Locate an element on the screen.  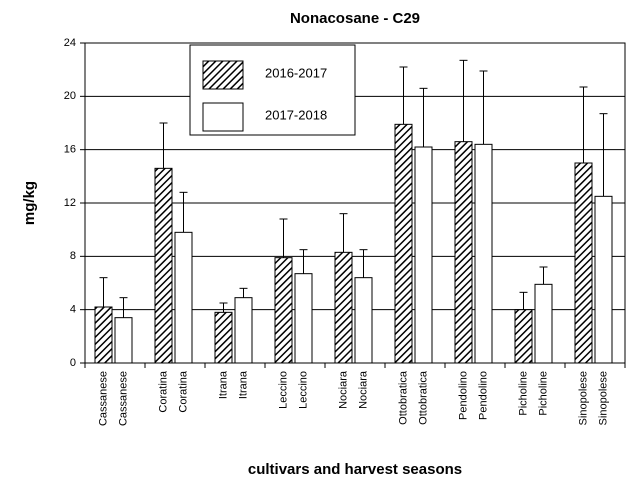
y-tick-label: 8 is located at coordinates (73, 256).